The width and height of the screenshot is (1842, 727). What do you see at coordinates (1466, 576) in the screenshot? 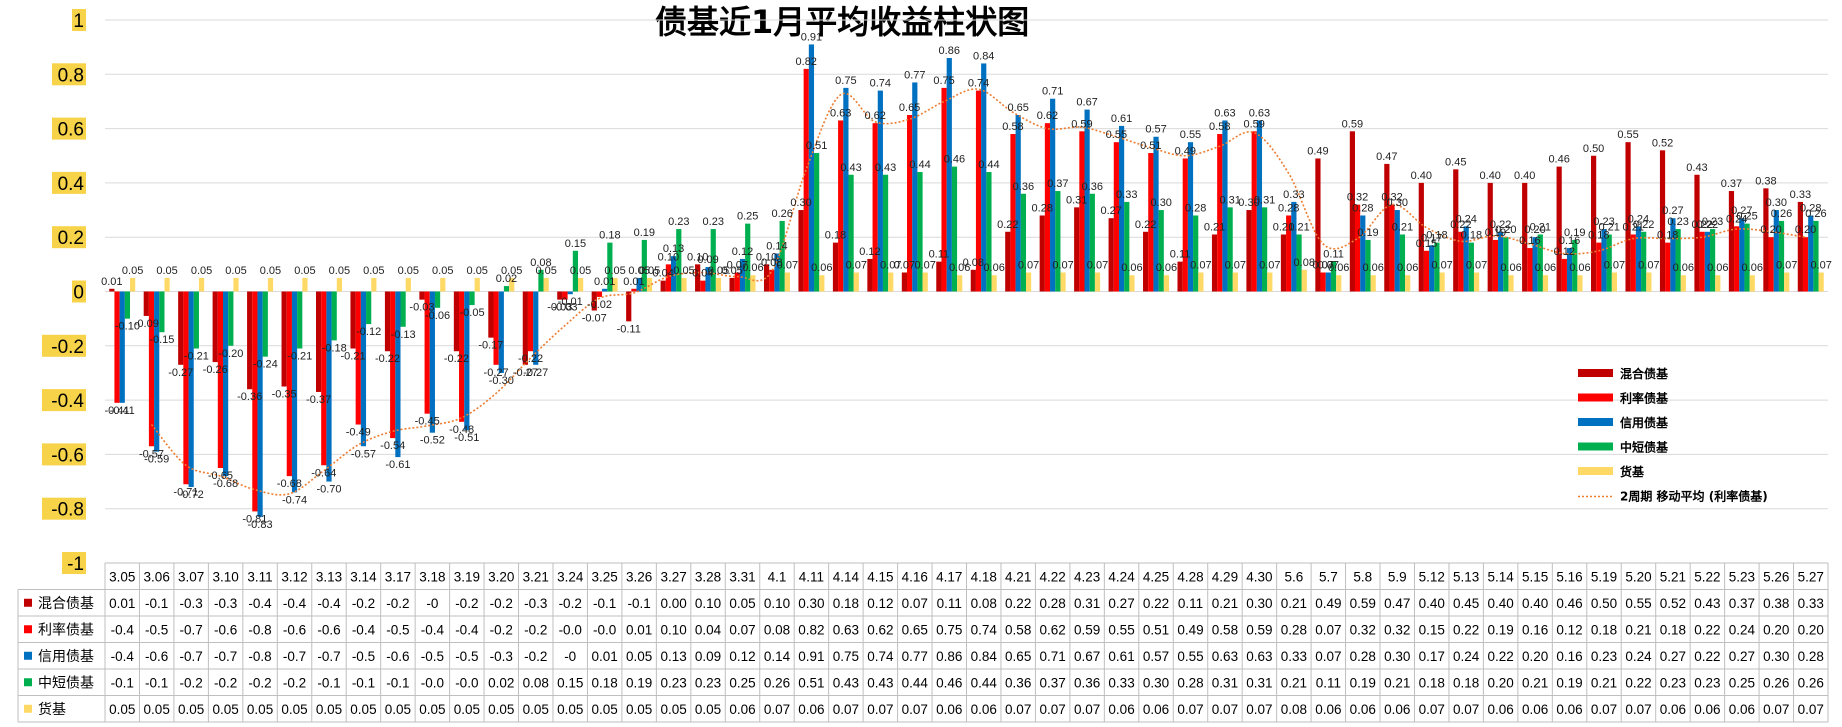
I see `x-category-label: 5.13` at bounding box center [1466, 576].